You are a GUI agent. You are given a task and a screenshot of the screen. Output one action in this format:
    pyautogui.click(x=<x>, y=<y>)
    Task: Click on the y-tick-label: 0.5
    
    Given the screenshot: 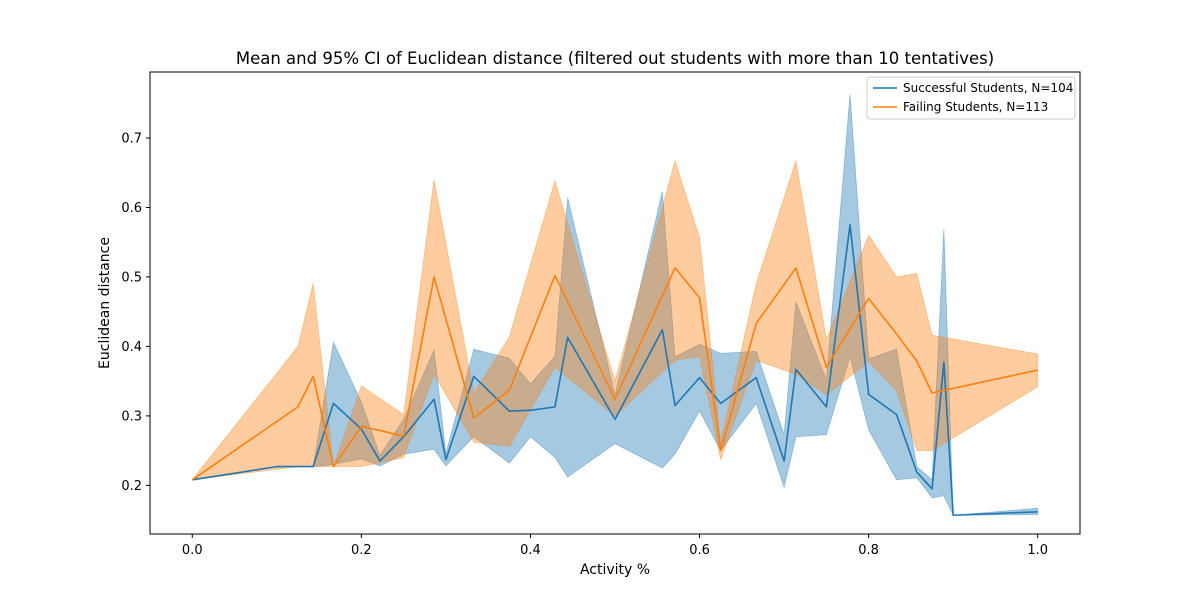 What is the action you would take?
    pyautogui.click(x=131, y=277)
    